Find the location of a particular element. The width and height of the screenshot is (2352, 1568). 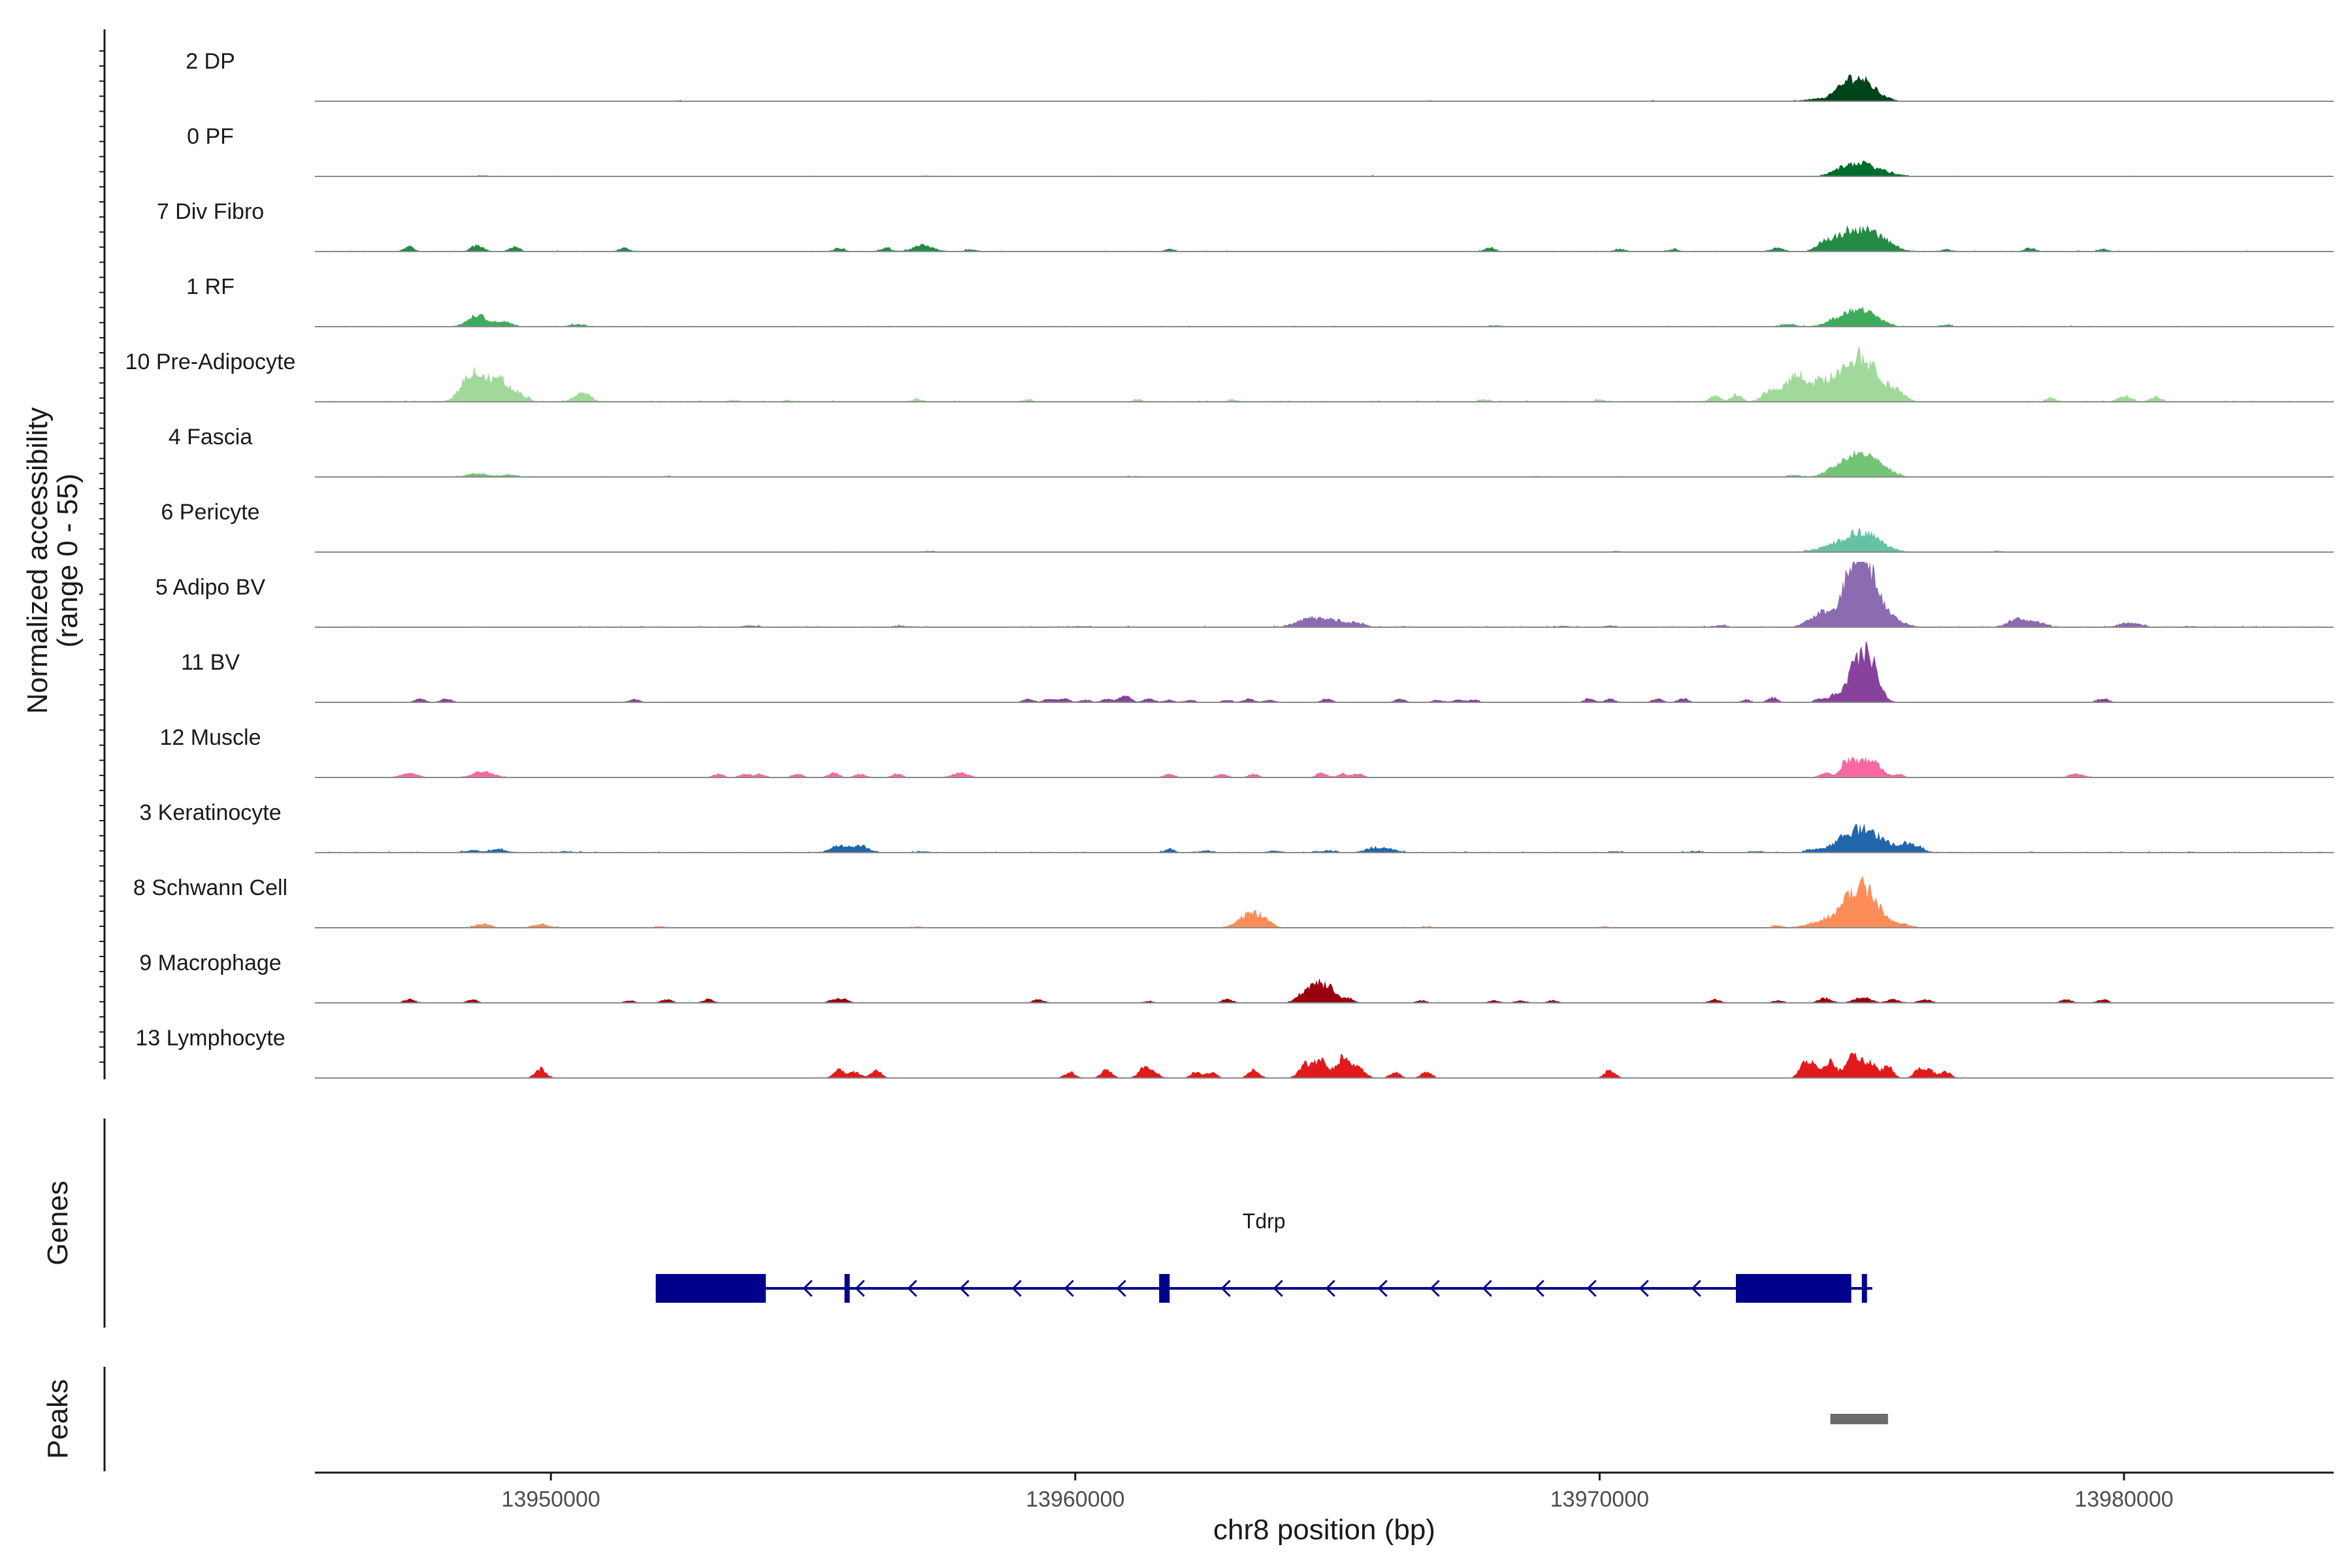

track-1-rf: 1 RF is located at coordinates (1260, 300).